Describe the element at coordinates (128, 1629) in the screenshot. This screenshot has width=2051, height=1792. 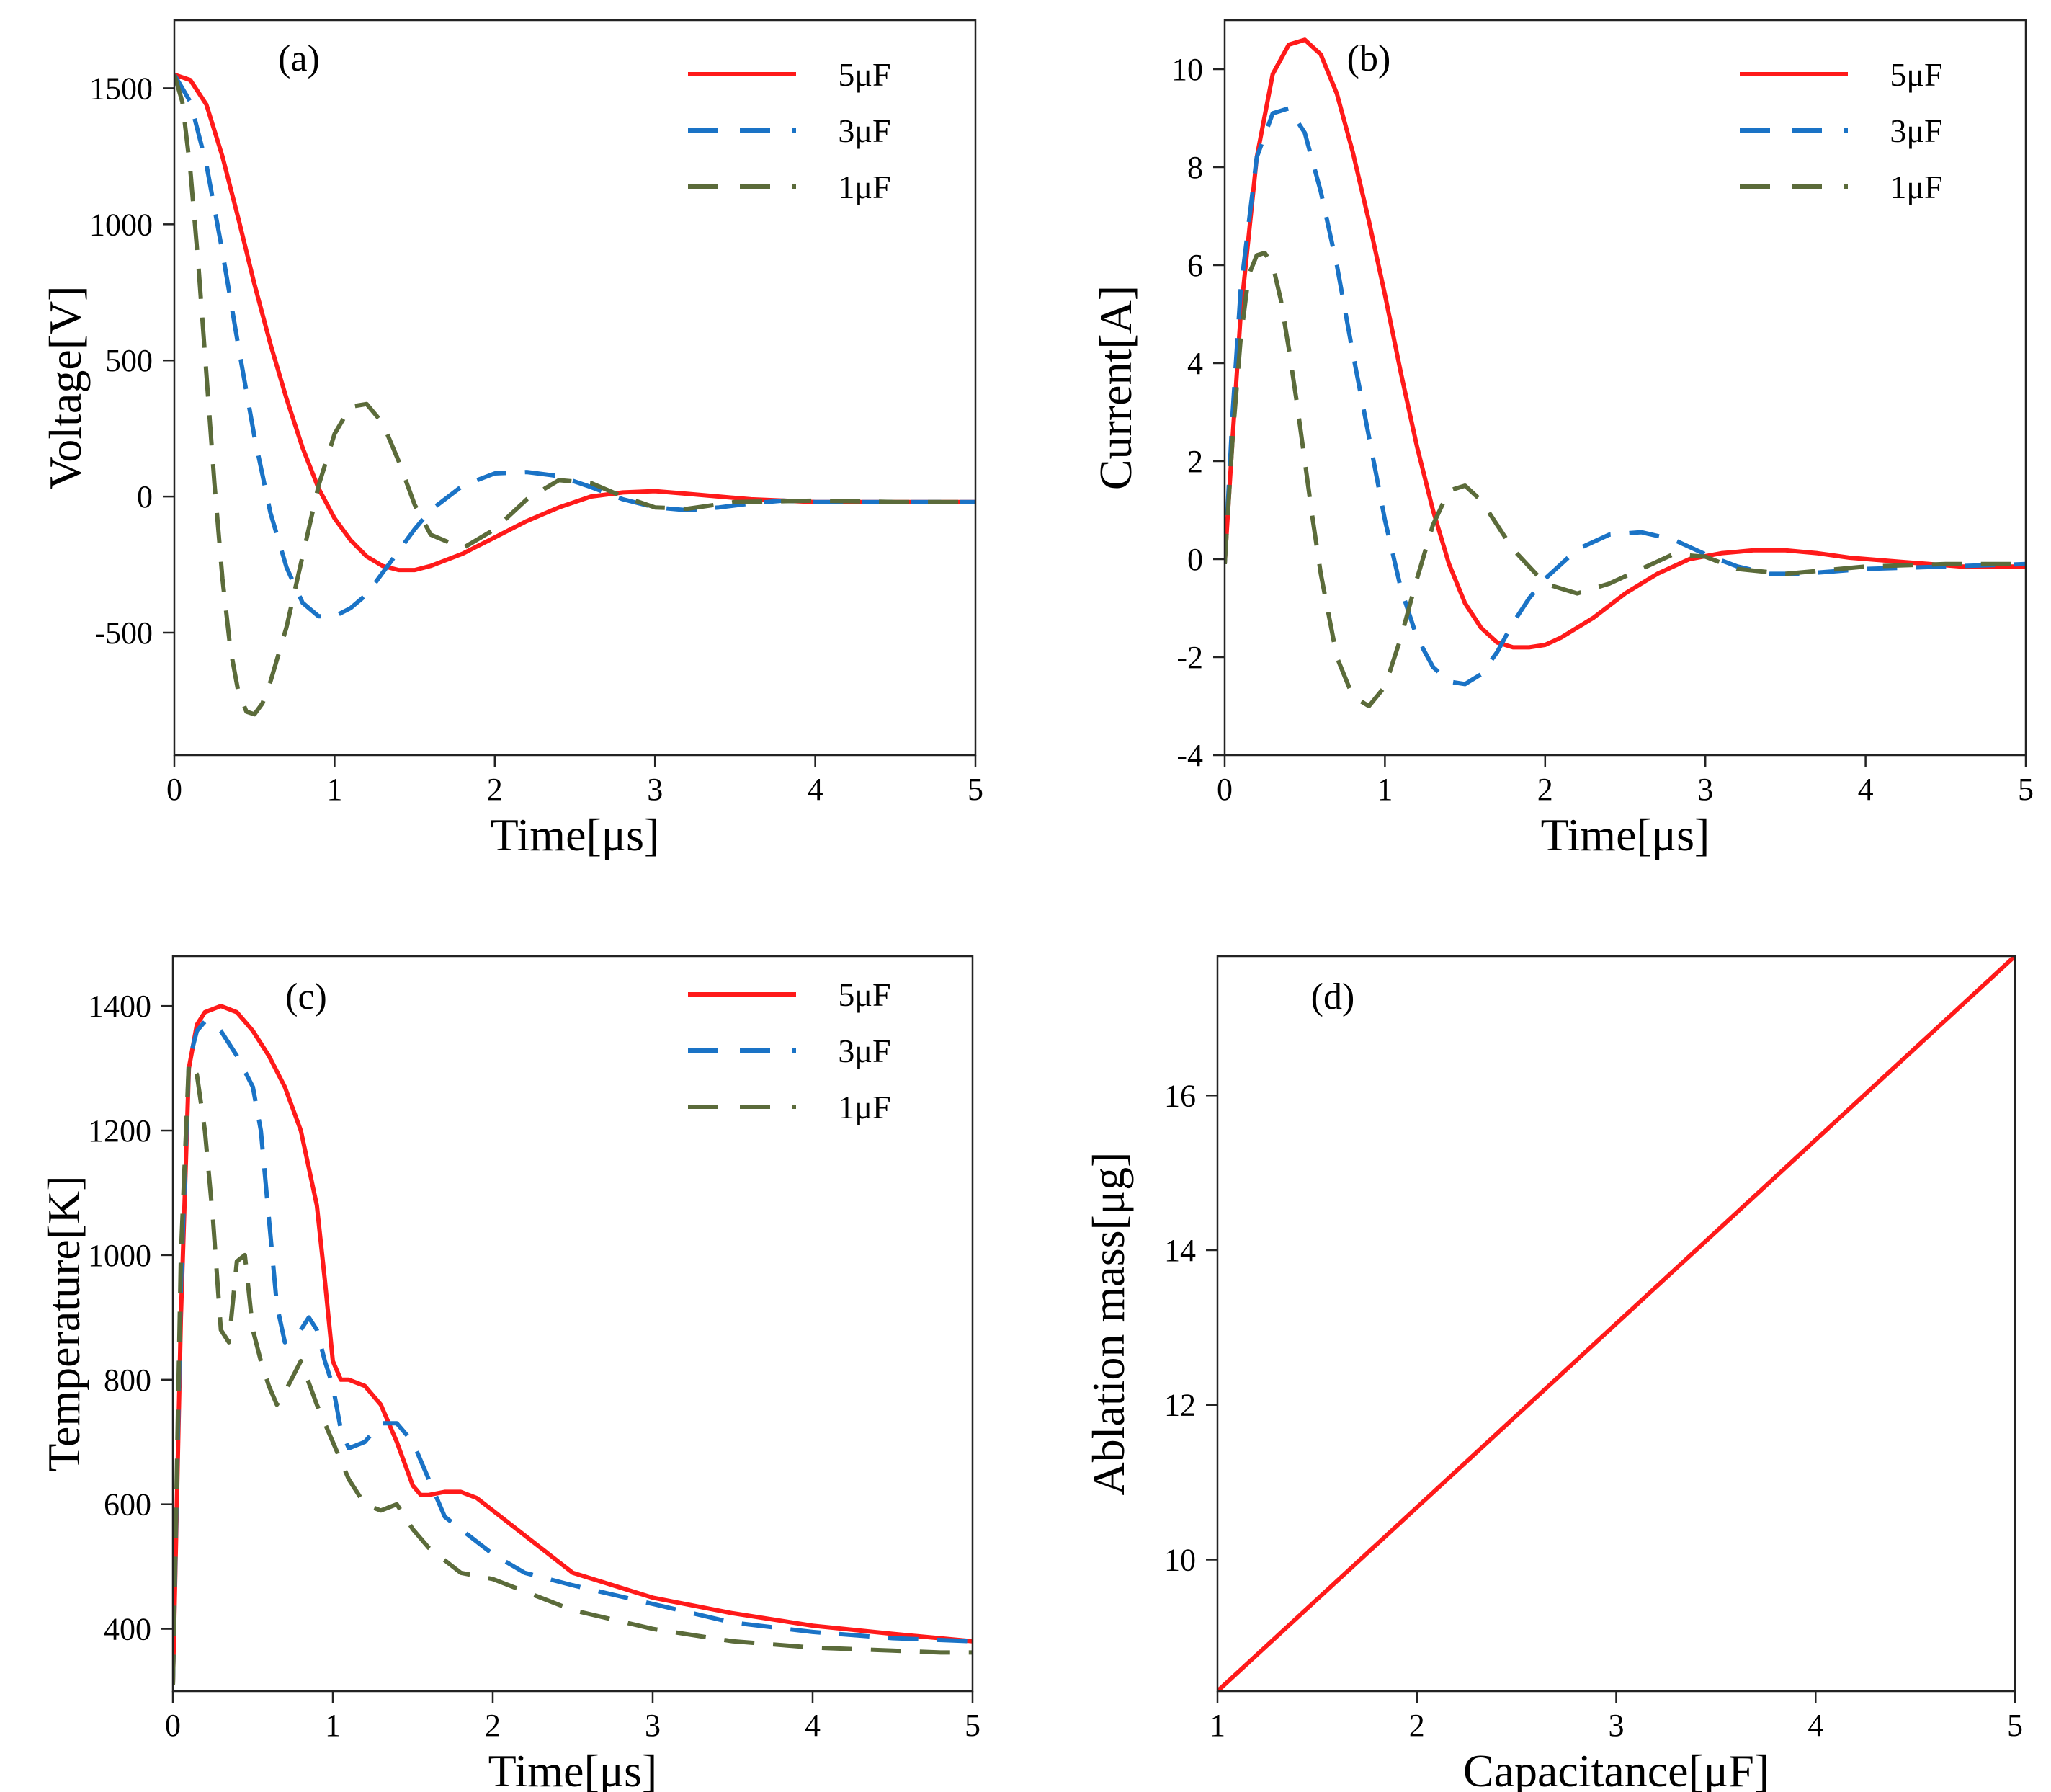
I see `y-tick-label: 400` at that location.